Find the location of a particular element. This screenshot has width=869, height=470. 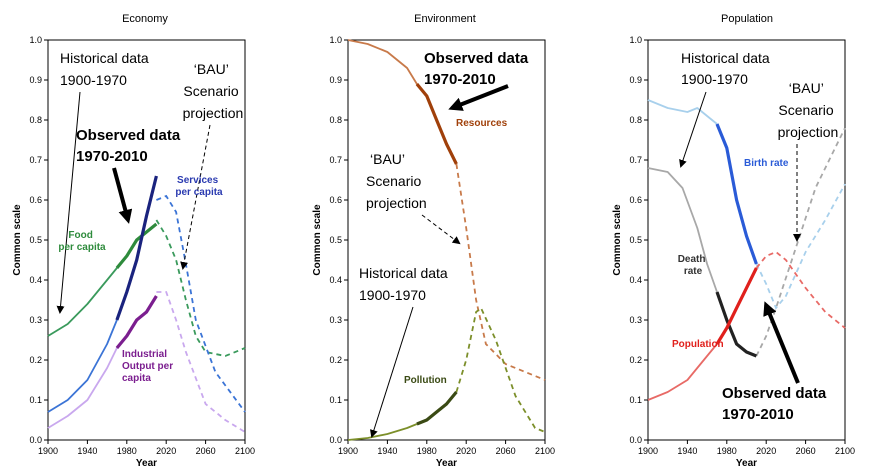

y-tick-label: 1.0 is located at coordinates (335, 40).